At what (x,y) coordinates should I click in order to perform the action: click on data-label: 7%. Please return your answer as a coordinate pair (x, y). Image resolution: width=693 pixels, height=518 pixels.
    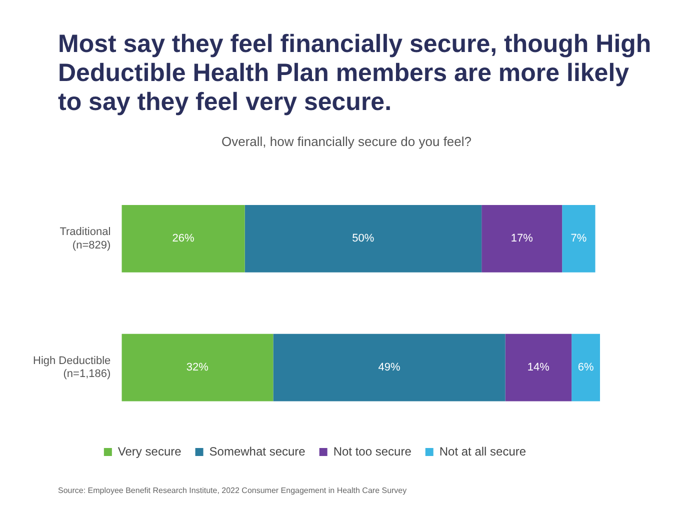
    Looking at the image, I should click on (578, 238).